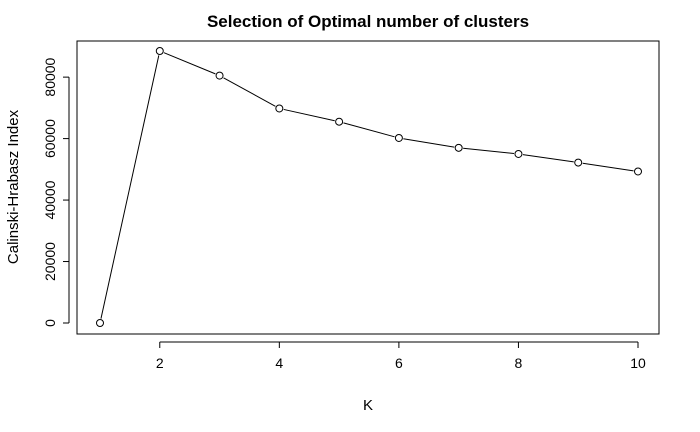 This screenshot has height=432, width=700. What do you see at coordinates (50, 76) in the screenshot?
I see `y-tick-label: 80000` at bounding box center [50, 76].